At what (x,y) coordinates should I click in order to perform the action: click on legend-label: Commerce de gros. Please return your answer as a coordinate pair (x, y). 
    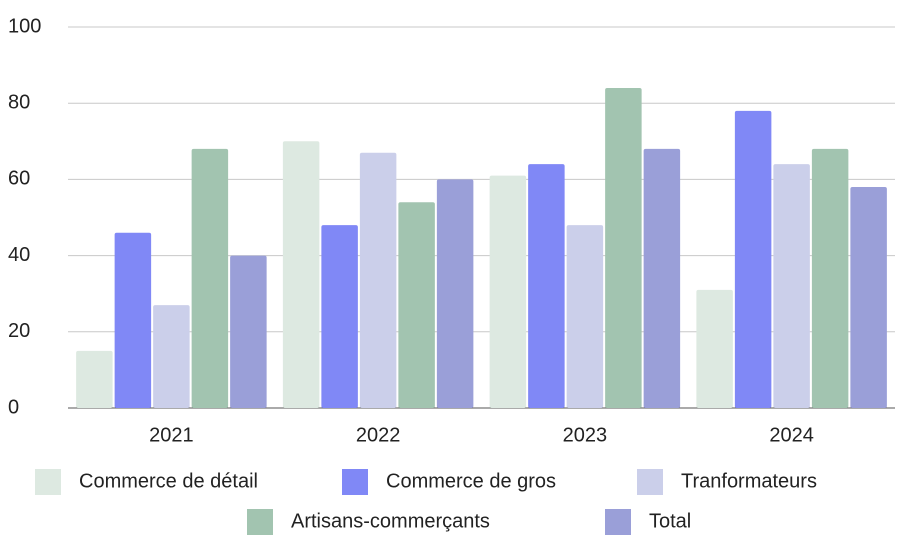
    Looking at the image, I should click on (471, 481).